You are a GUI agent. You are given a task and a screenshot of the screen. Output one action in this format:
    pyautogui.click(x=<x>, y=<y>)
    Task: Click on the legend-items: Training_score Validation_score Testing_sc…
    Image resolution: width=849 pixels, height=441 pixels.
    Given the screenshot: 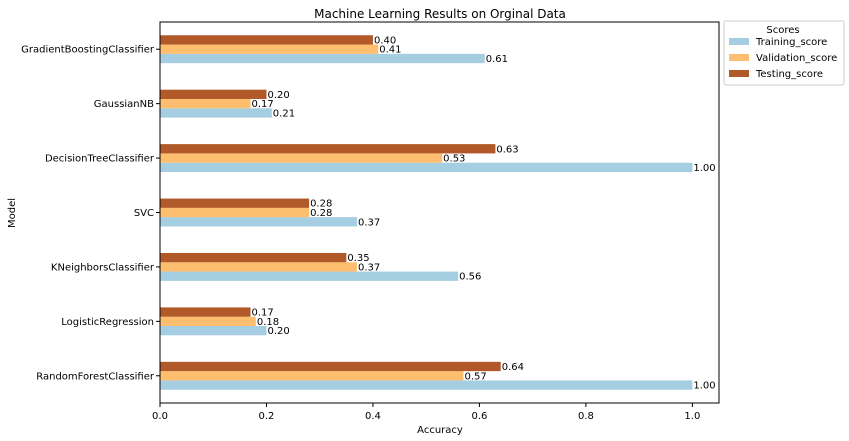 What is the action you would take?
    pyautogui.click(x=783, y=58)
    